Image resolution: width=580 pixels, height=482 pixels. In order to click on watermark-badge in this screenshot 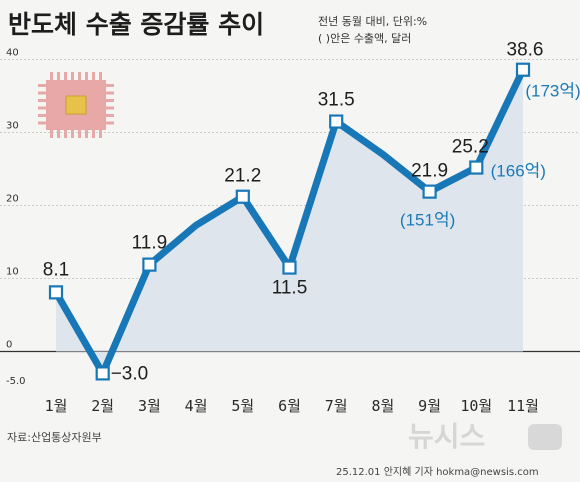, I will do `click(545, 437)`.